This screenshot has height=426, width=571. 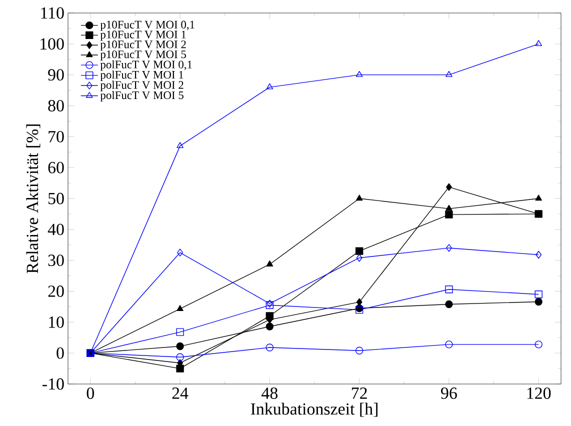 I want to click on legend-label: polFucT V MOI 5, so click(x=142, y=96).